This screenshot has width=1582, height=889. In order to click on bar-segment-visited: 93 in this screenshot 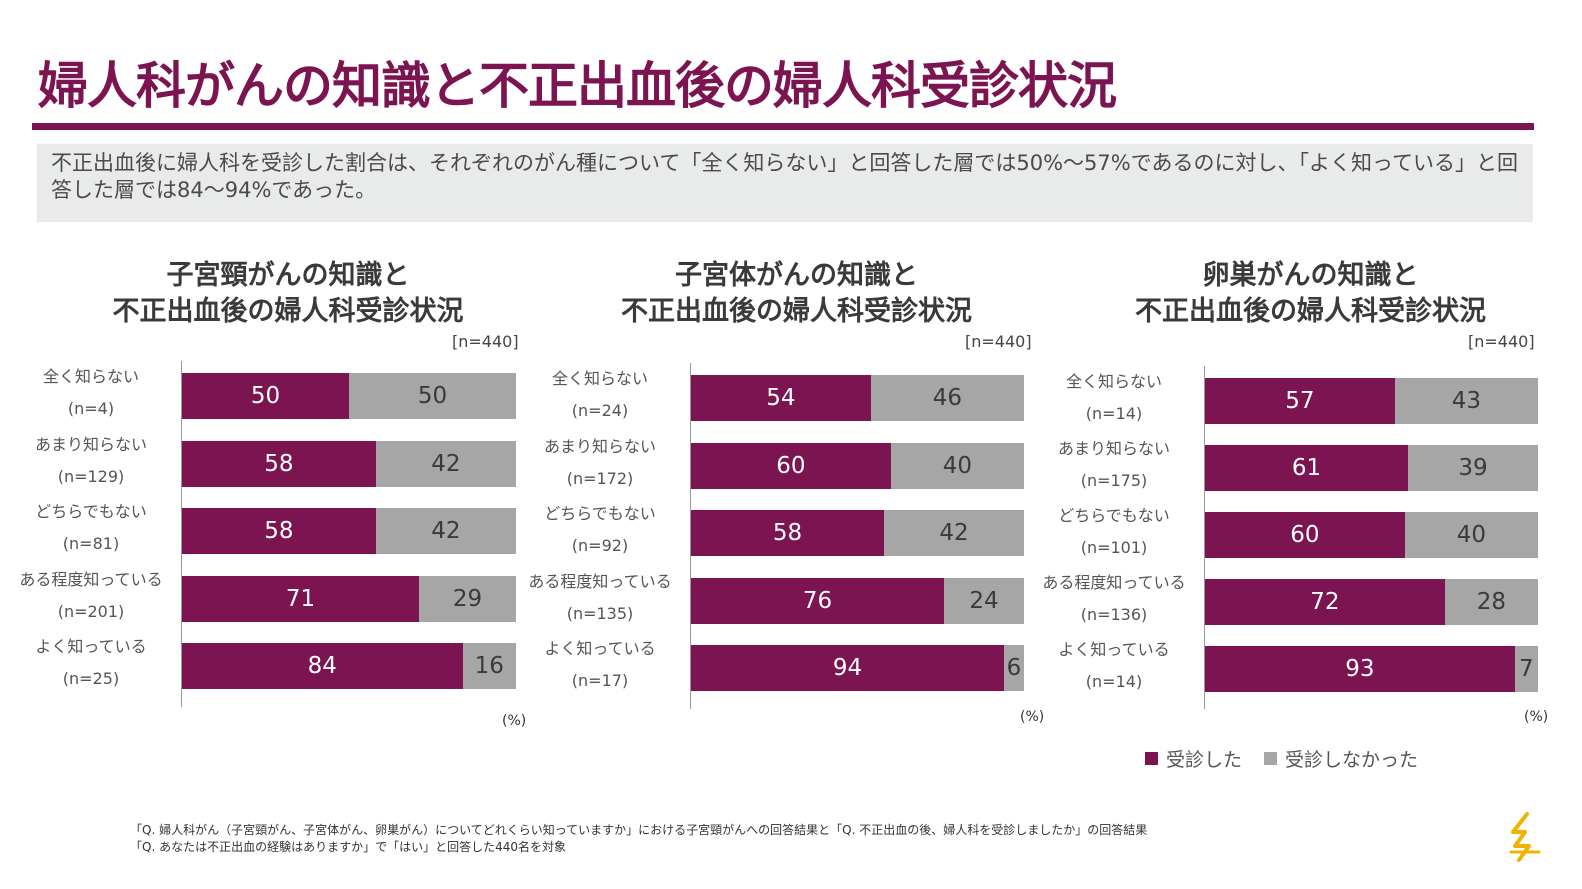, I will do `click(1360, 669)`.